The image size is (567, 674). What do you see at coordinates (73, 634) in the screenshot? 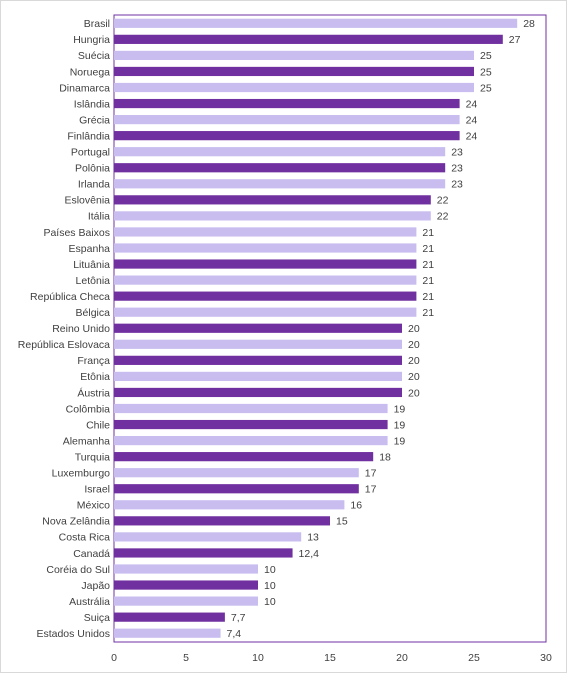
I see `category-label: Estados Unidos` at bounding box center [73, 634].